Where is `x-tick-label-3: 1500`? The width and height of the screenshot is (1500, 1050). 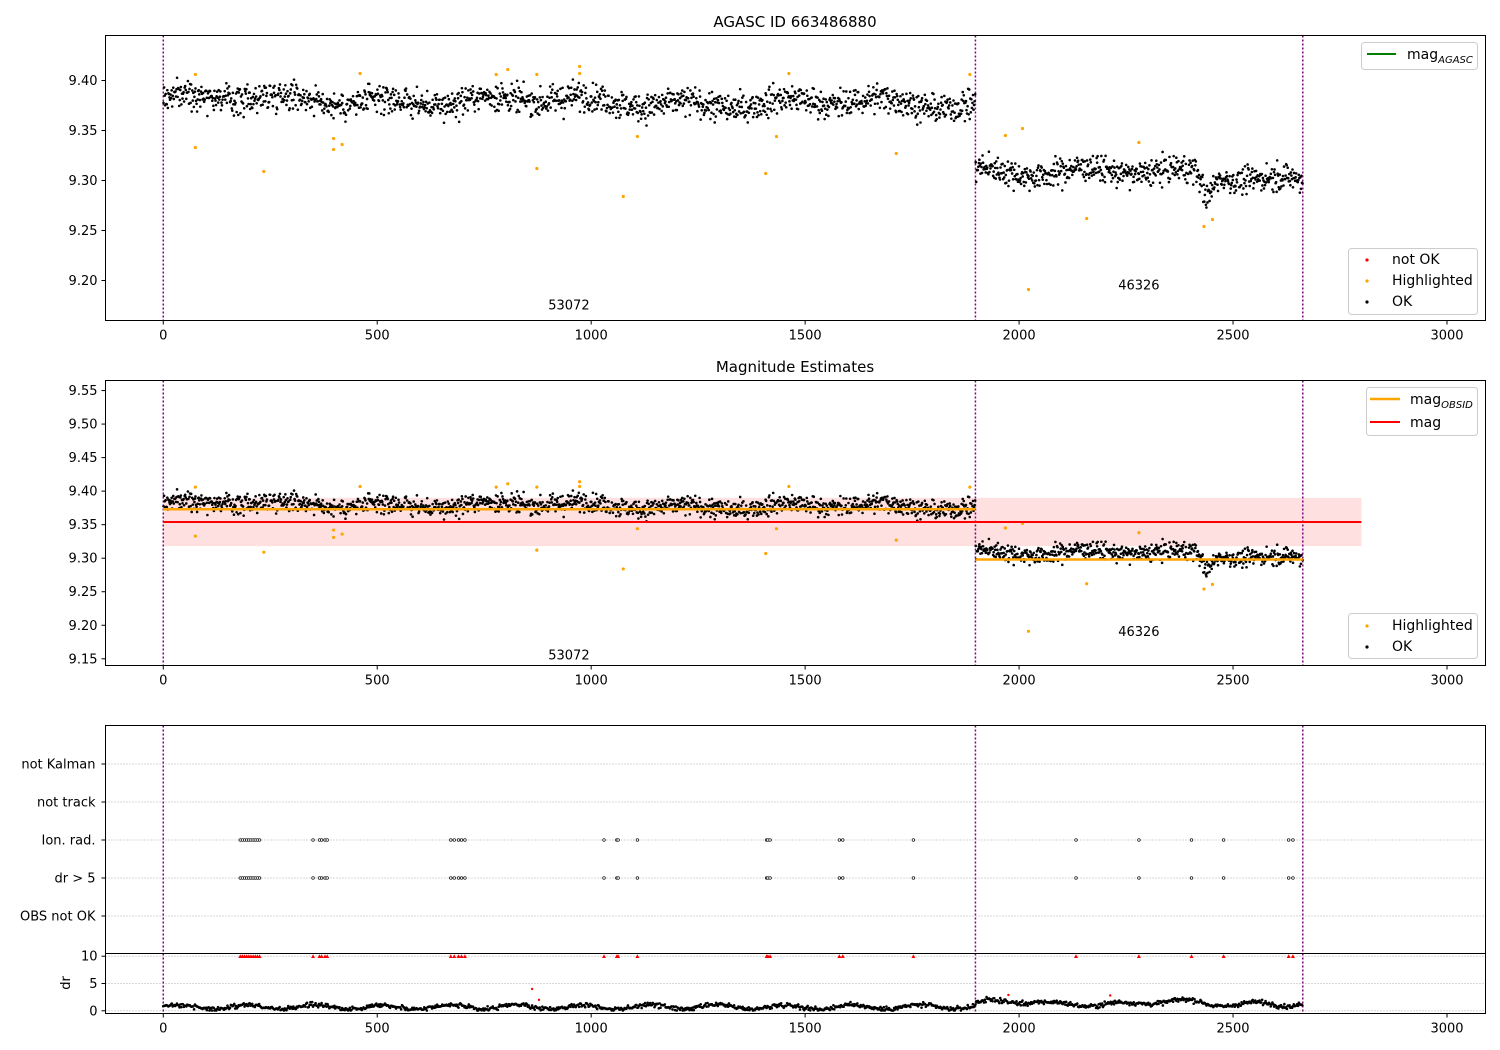
x-tick-label-3: 1500 is located at coordinates (805, 336).